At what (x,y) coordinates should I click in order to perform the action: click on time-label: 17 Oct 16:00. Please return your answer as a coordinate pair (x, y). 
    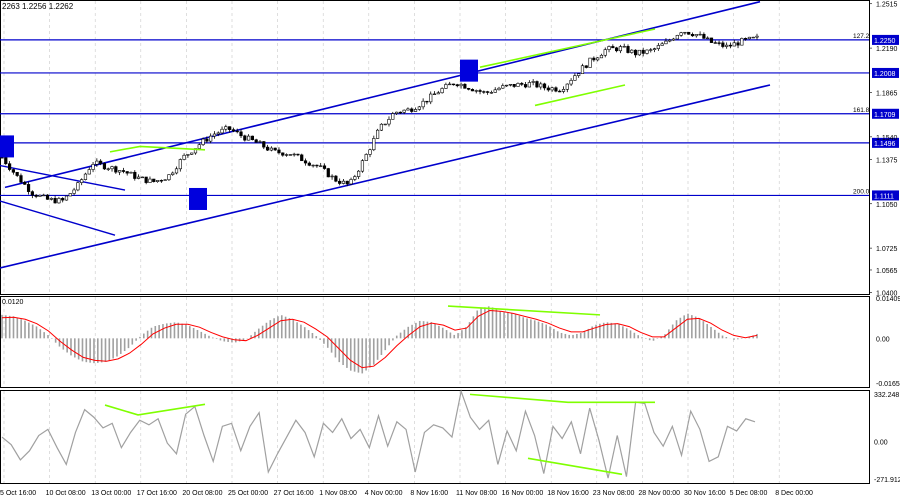
    Looking at the image, I should click on (157, 493).